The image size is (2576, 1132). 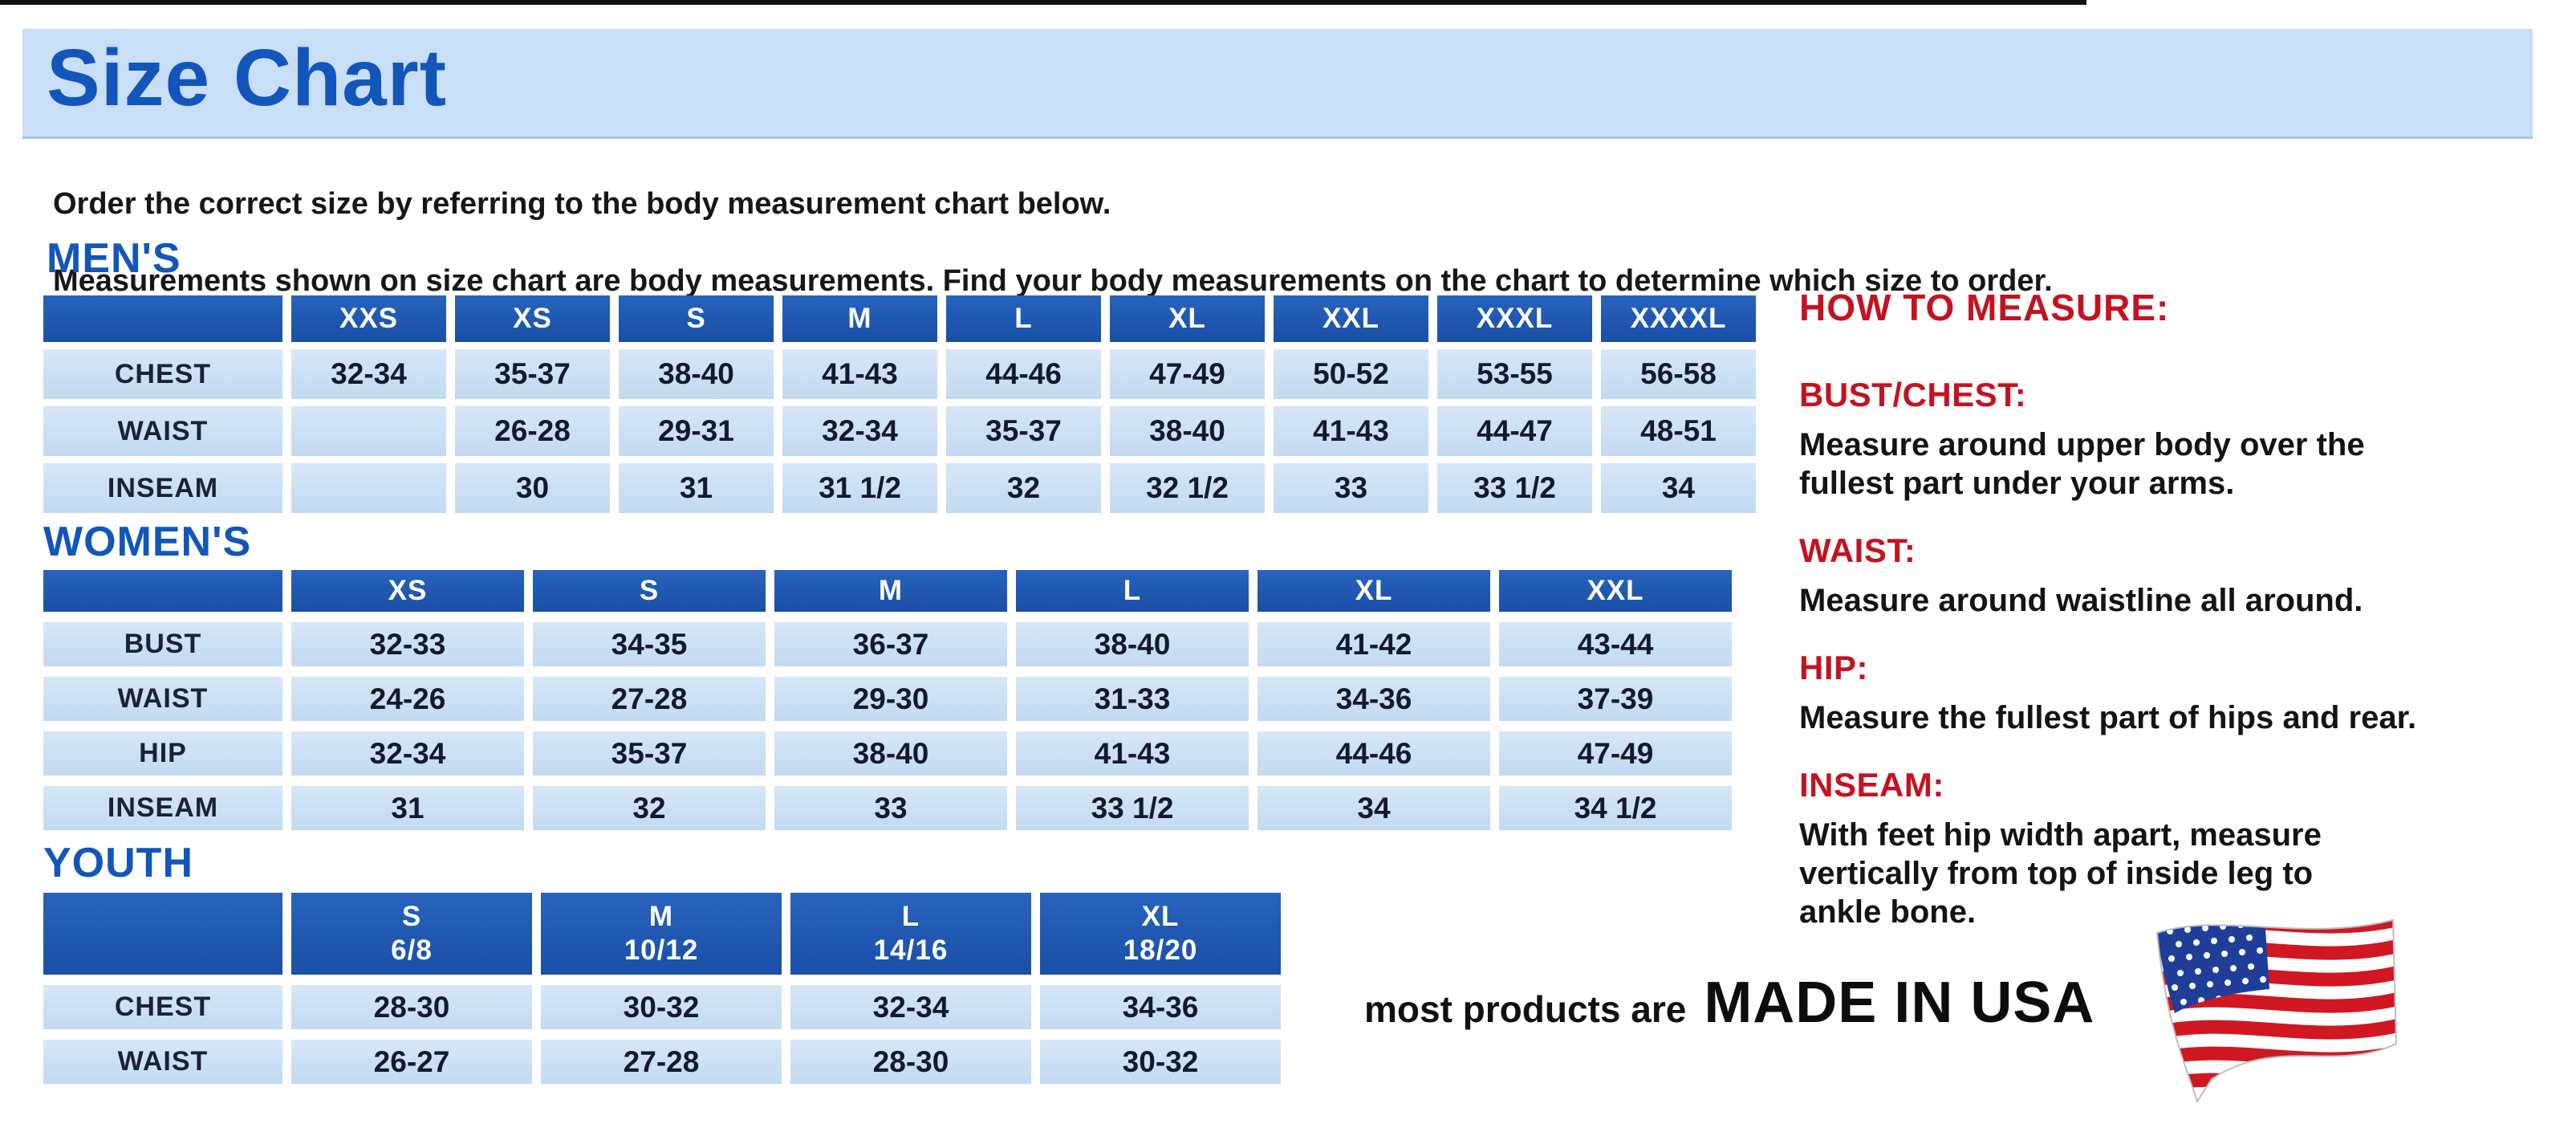 I want to click on table-corner-cell, so click(x=163, y=591).